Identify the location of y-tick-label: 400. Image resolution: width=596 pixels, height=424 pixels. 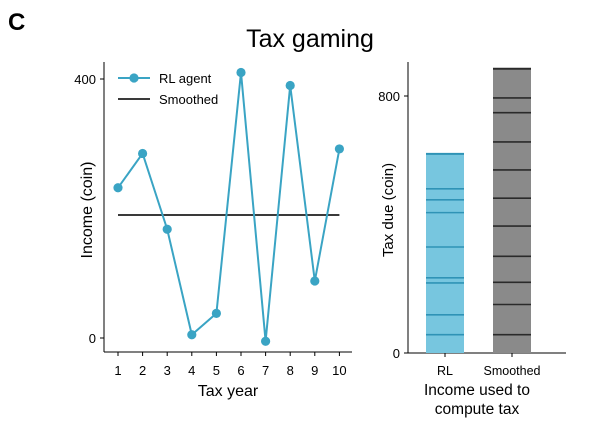
(85, 79).